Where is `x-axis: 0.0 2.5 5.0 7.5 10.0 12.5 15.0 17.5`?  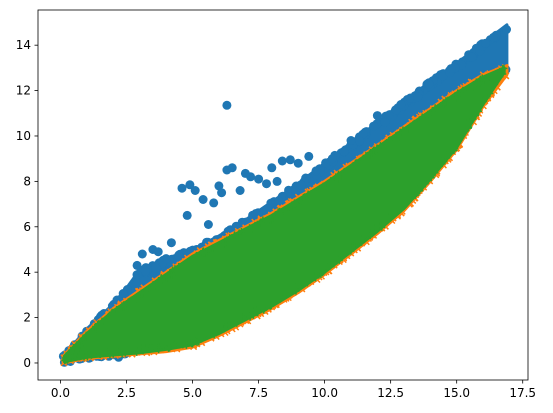 x-axis: 0.0 2.5 5.0 7.5 10.0 12.5 15.0 17.5 is located at coordinates (293, 390).